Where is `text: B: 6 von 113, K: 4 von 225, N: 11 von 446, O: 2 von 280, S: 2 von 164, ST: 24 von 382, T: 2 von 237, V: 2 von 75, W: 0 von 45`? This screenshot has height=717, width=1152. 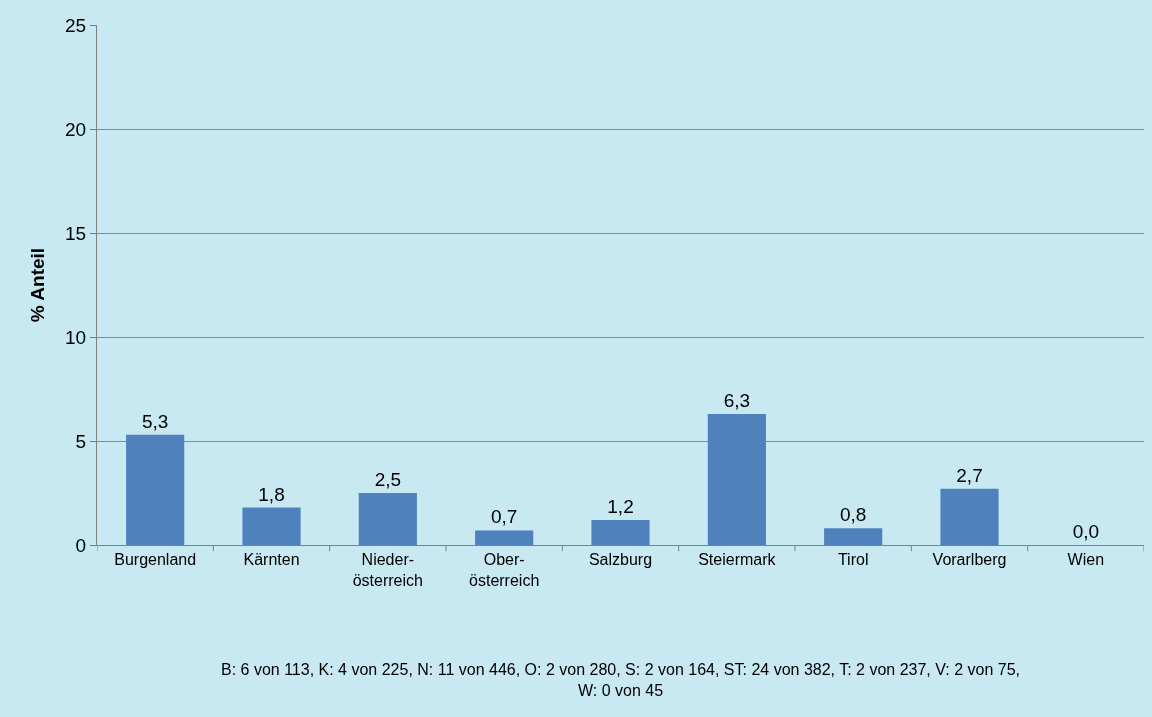 text: B: 6 von 113, K: 4 von 225, N: 11 von 446, O: 2 von 280, S: 2 von 164, ST: 24 von 382, T: 2 von 237, V: 2 von 75, W: 0 von 45 is located at coordinates (621, 680).